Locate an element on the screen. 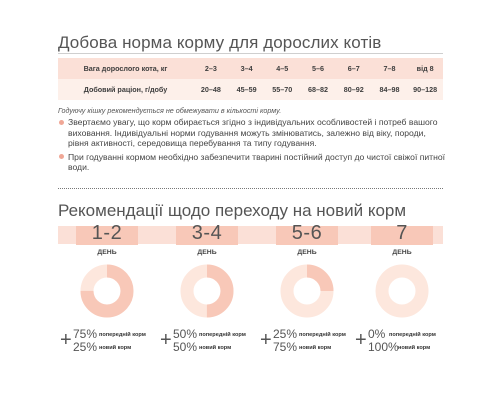 This screenshot has height=400, width=500. page-title: Добова норма корму для дорослих котів is located at coordinates (220, 42).